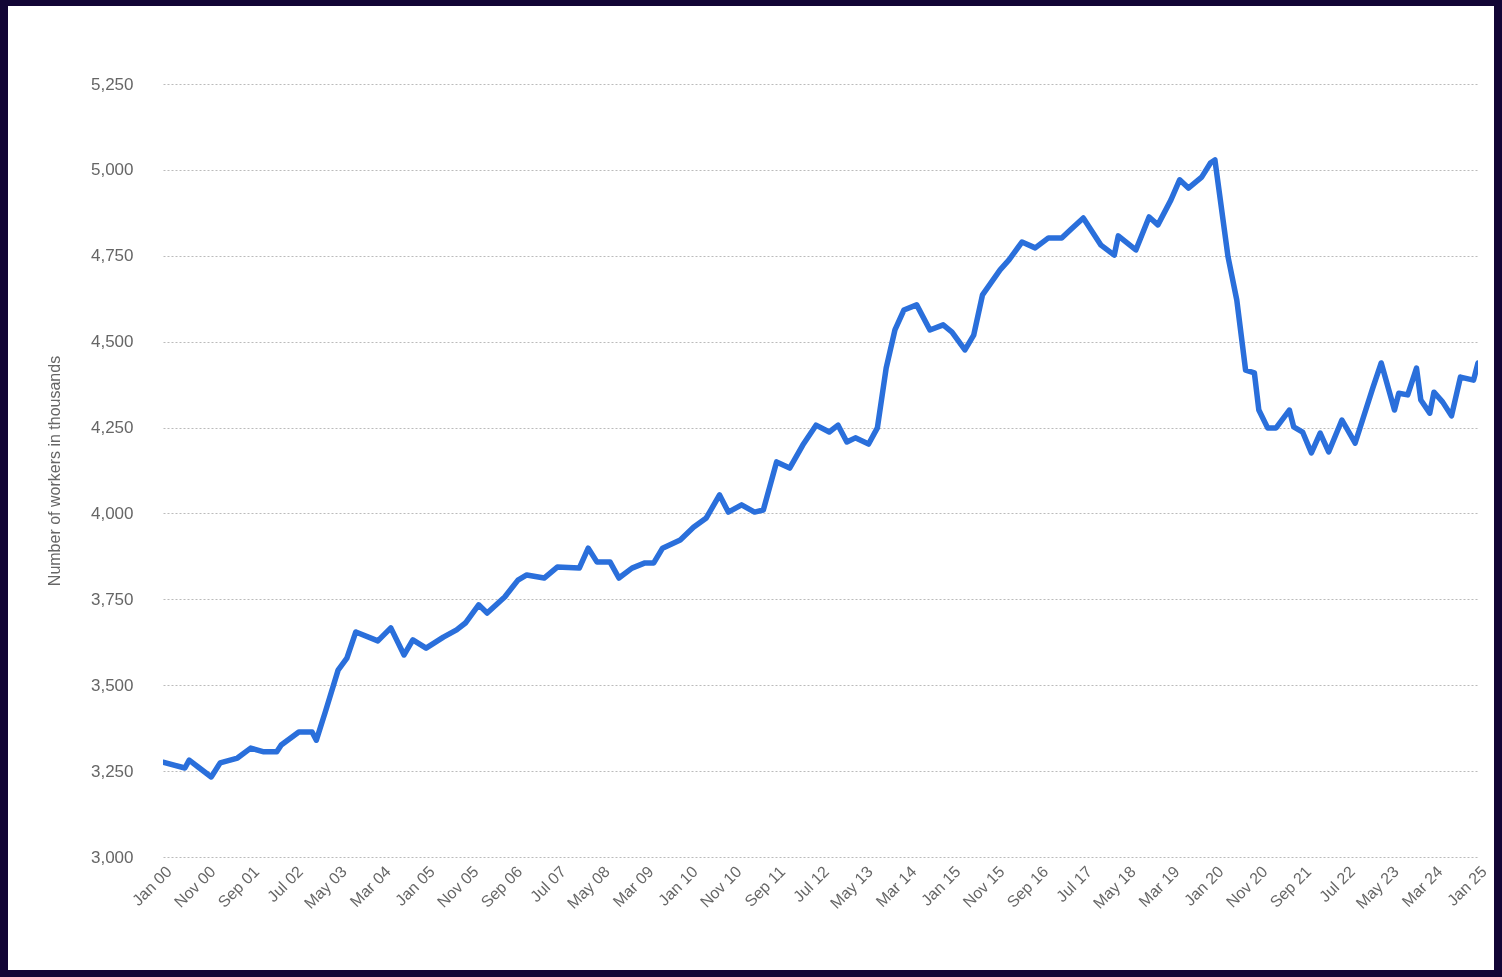 This screenshot has width=1502, height=977. What do you see at coordinates (112, 170) in the screenshot?
I see `y-tick-label: 5,000` at bounding box center [112, 170].